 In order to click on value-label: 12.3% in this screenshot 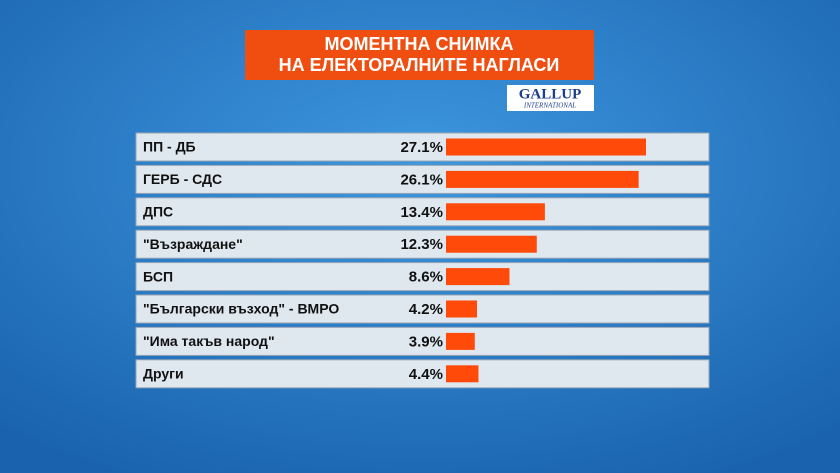, I will do `click(421, 244)`.